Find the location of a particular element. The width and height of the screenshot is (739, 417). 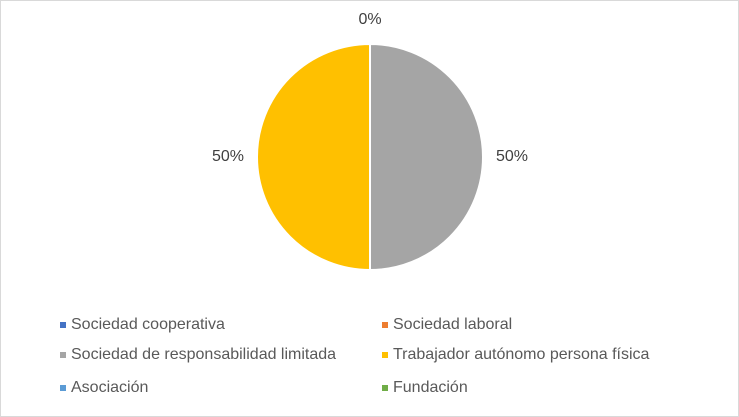

legend-label: Fundación is located at coordinates (430, 387).